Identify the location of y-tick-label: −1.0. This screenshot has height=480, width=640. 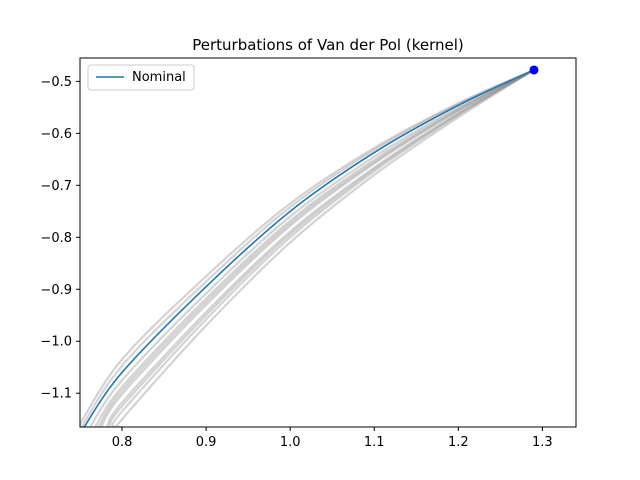
(56, 342).